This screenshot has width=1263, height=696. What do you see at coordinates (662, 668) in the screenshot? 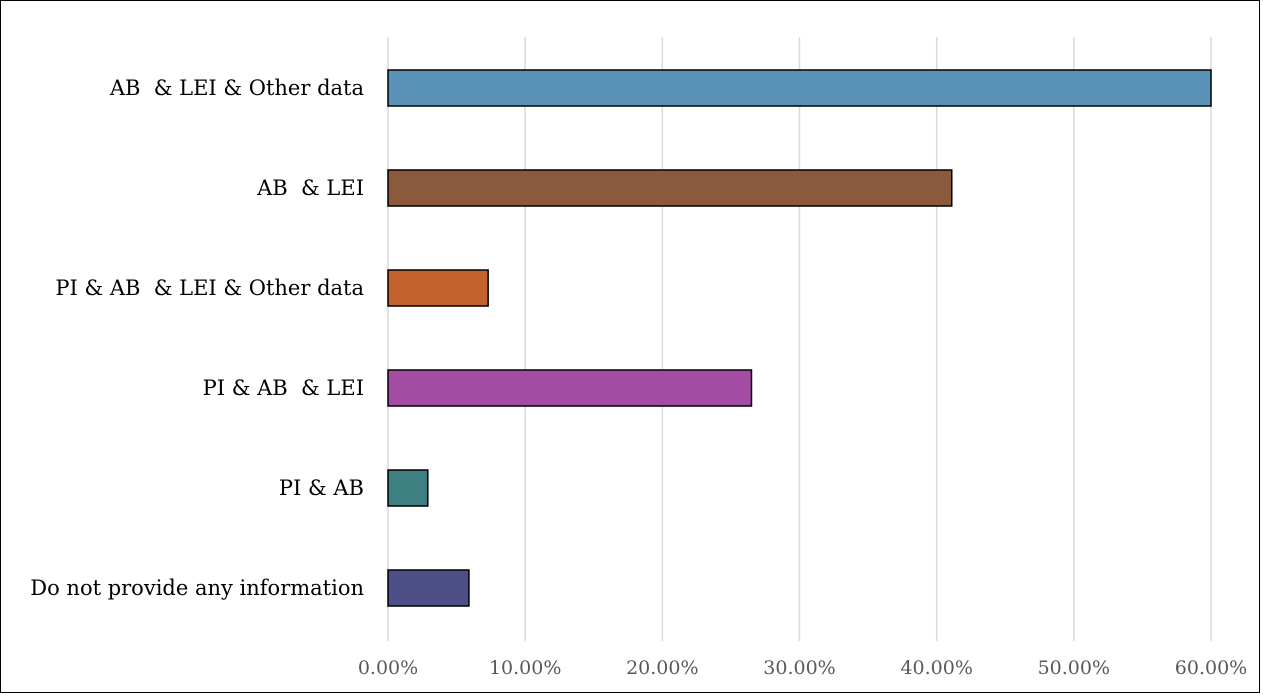
I see `x-tick-label: 20.00%` at bounding box center [662, 668].